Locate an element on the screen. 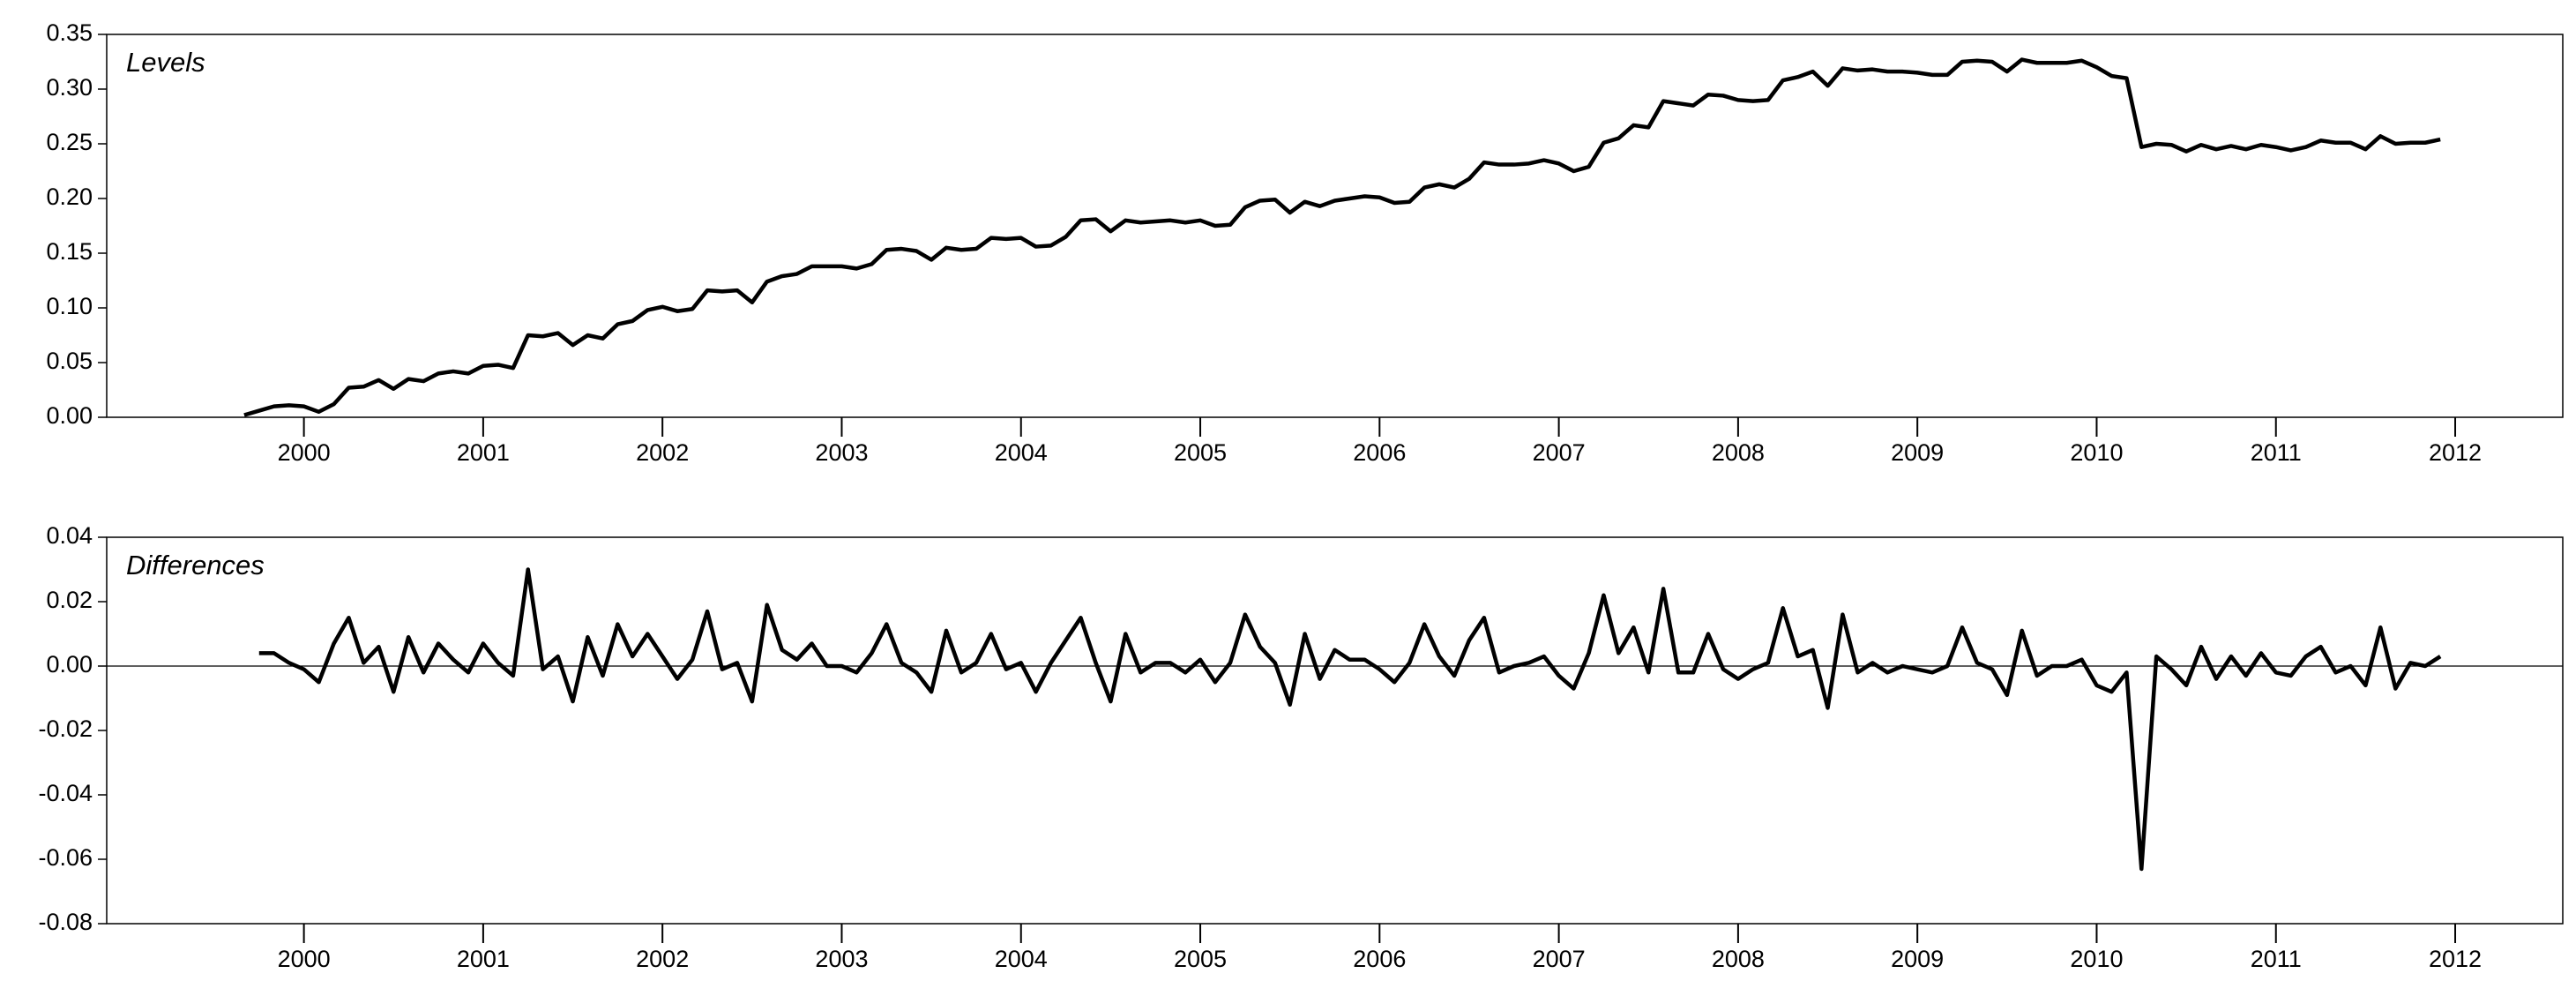  y-tick-label: -0.04 is located at coordinates (65, 793).